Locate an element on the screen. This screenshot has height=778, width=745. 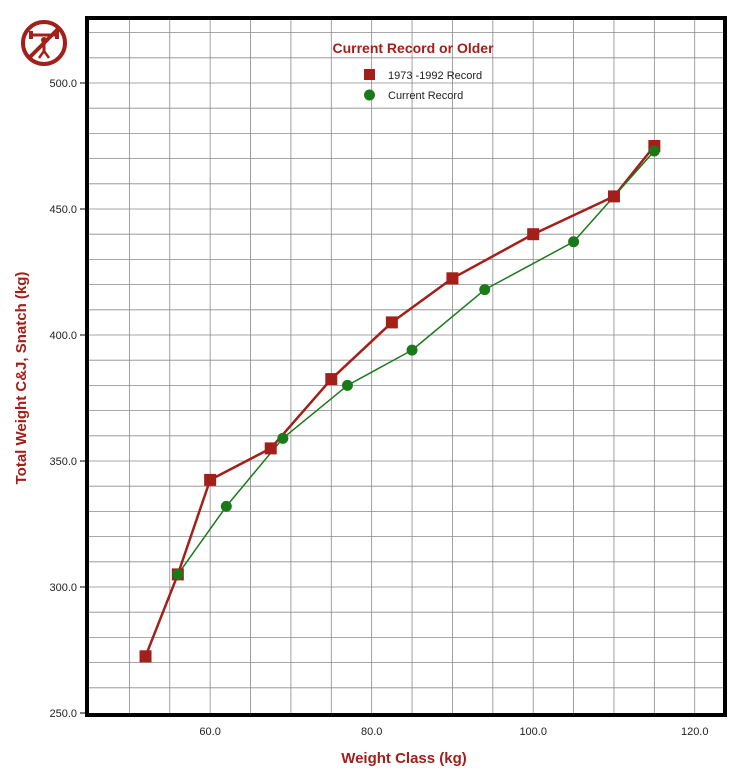
x-tick-label: 60.0 is located at coordinates (209, 732).